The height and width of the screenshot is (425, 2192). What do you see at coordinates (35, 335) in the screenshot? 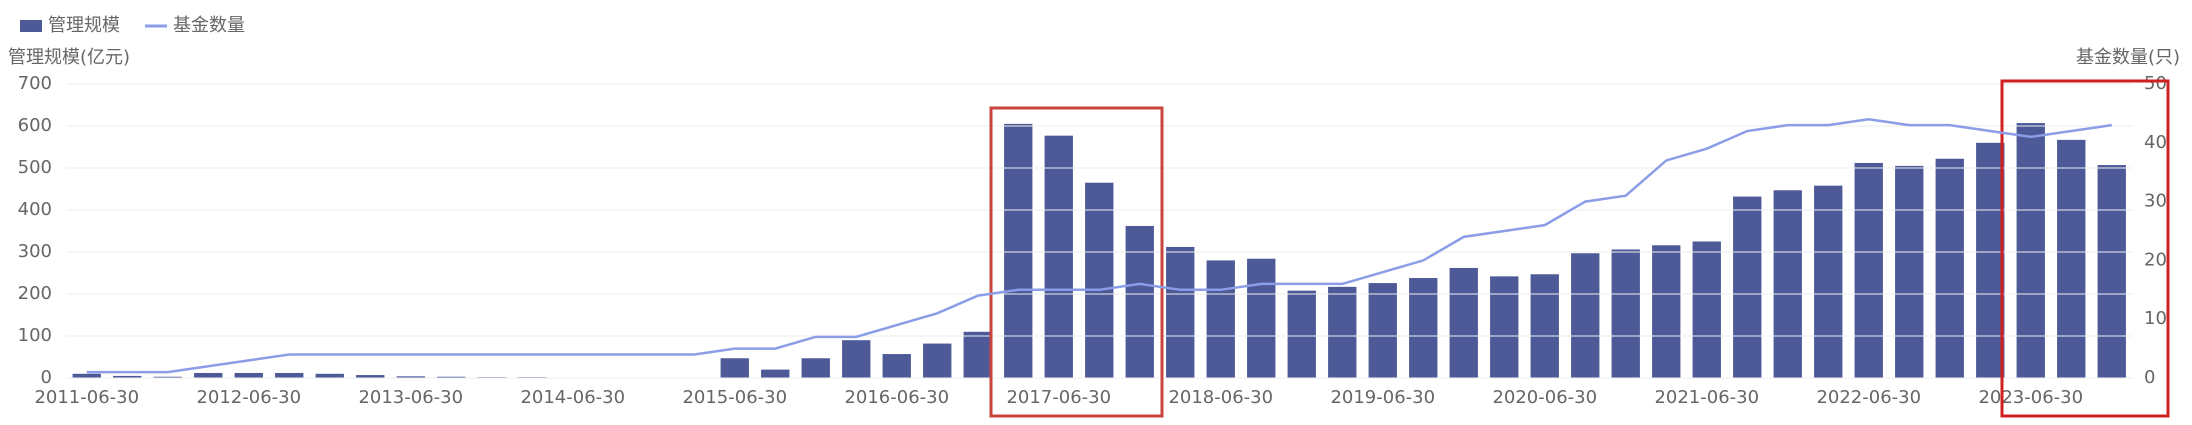
I see `y-tick-label: 100` at bounding box center [35, 335].